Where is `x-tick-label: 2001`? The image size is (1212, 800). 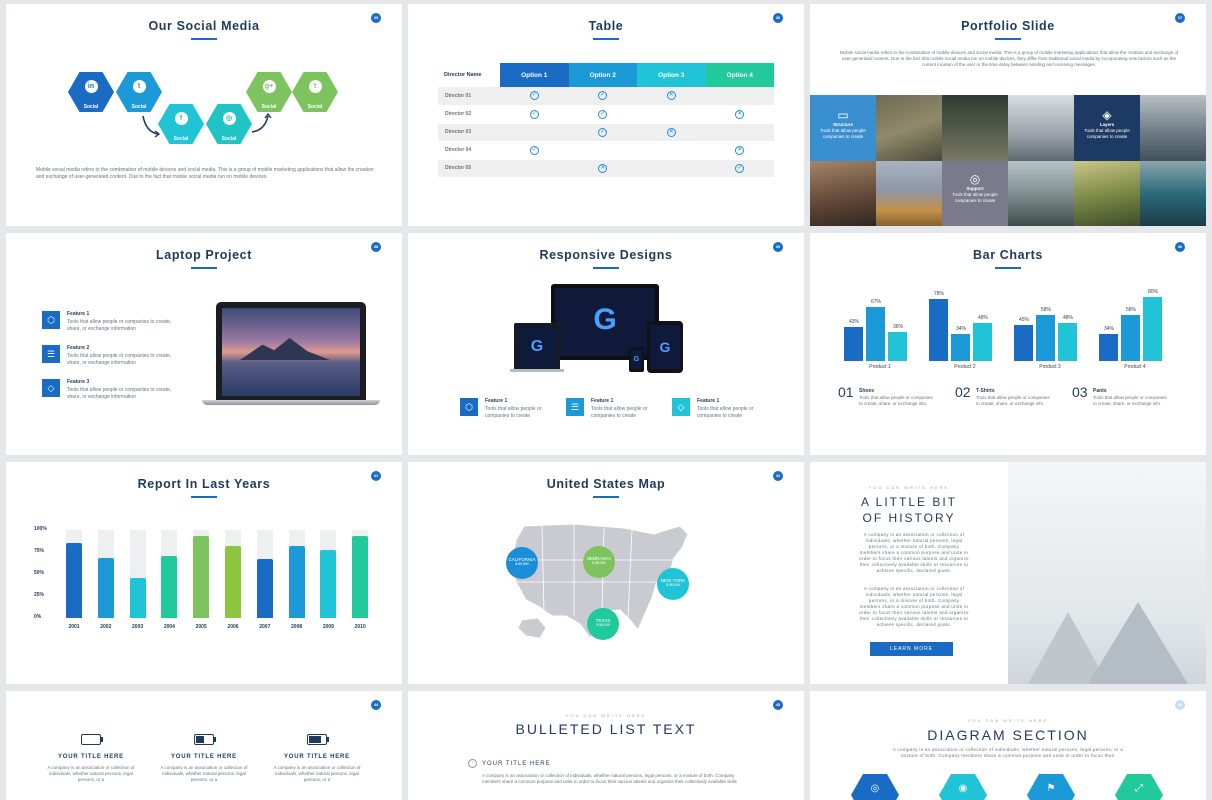
x-tick-label: 2001 is located at coordinates (74, 627).